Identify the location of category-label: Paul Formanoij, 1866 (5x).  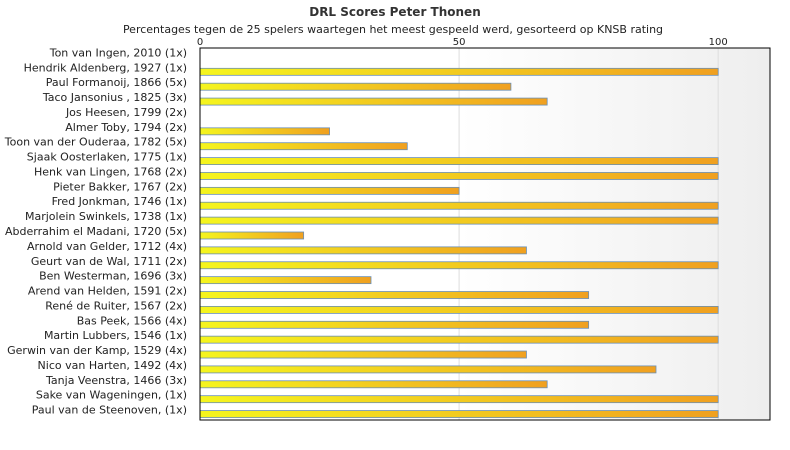
(116, 82).